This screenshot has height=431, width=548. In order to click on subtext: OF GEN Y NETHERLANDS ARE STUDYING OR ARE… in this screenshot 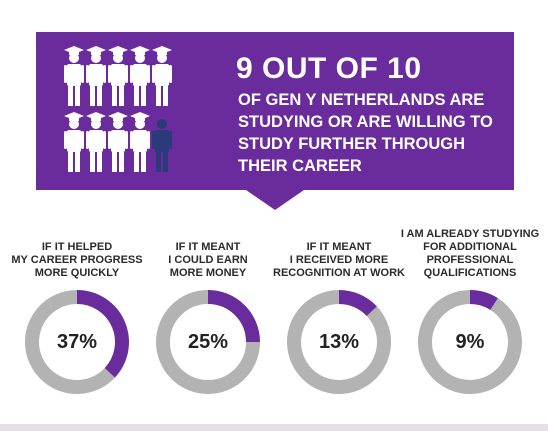, I will do `click(365, 133)`.